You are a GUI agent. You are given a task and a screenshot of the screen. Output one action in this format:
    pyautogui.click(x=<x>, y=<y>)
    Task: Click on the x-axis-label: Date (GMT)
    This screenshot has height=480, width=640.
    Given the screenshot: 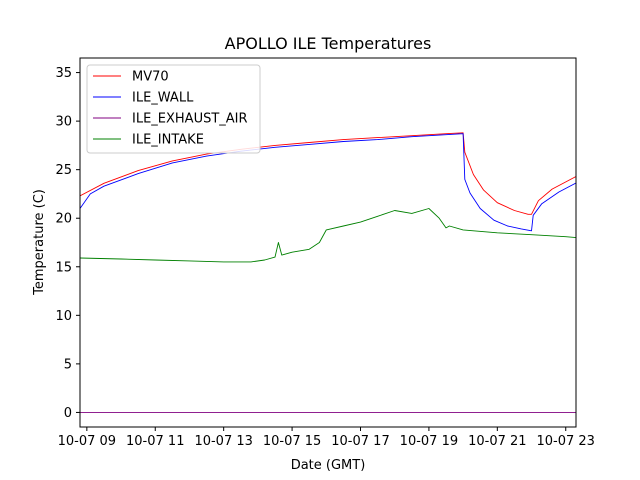 What is the action you would take?
    pyautogui.click(x=328, y=465)
    